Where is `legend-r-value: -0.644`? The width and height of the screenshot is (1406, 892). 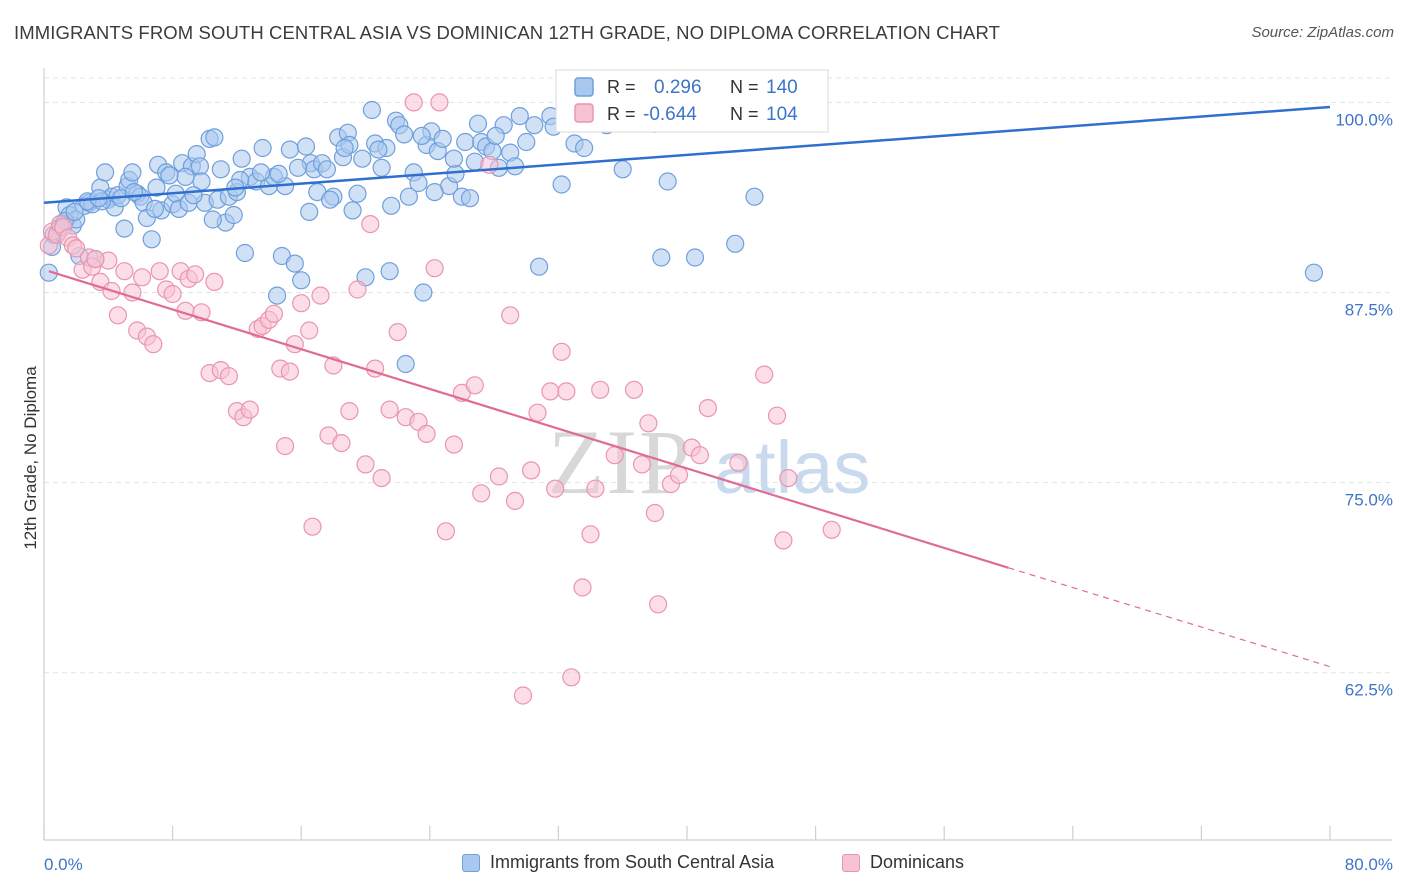
legend-r-value: -0.644 is located at coordinates (670, 114).